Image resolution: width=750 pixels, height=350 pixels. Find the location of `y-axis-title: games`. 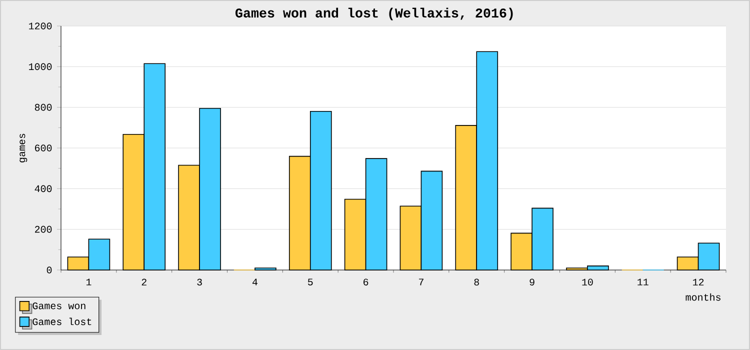

y-axis-title: games is located at coordinates (24, 148).